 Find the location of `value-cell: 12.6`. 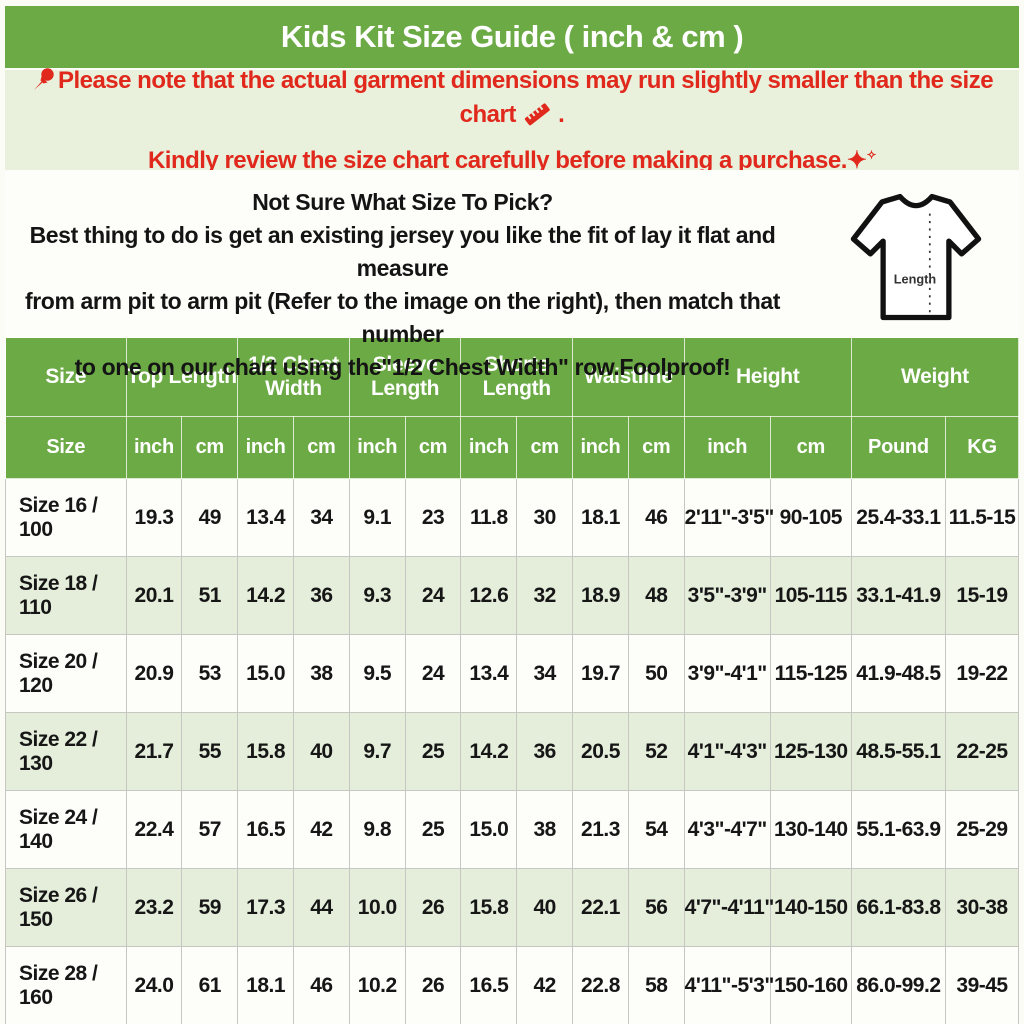

value-cell: 12.6 is located at coordinates (489, 595).